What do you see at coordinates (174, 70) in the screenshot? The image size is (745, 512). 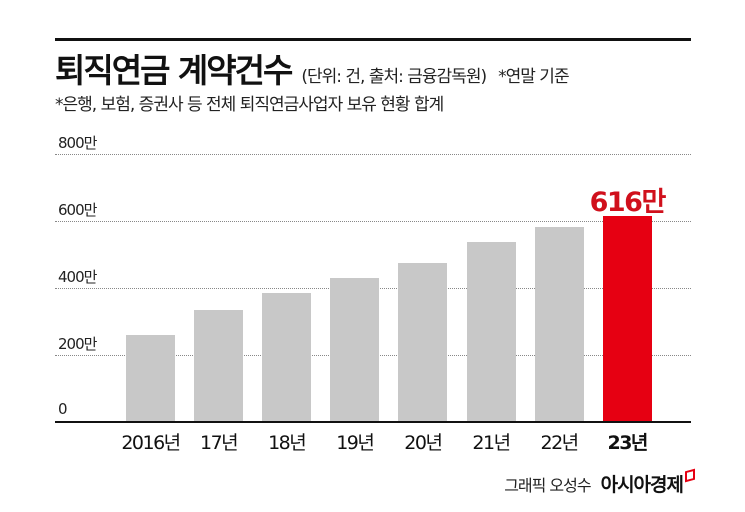 I see `chart-title: 퇴직연금 계약건수` at bounding box center [174, 70].